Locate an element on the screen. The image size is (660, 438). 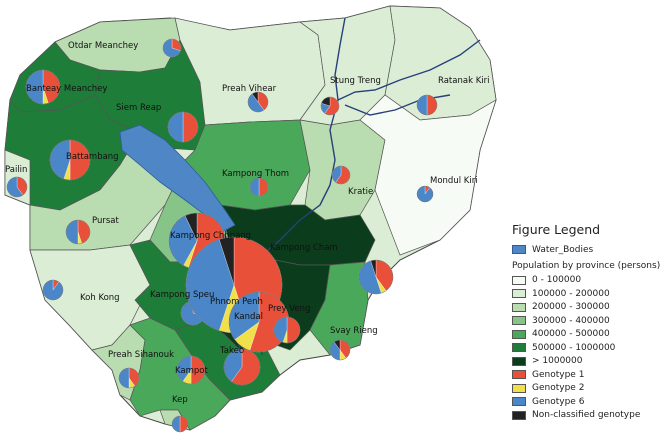
pie-prey-veng is located at coordinates (287, 330).